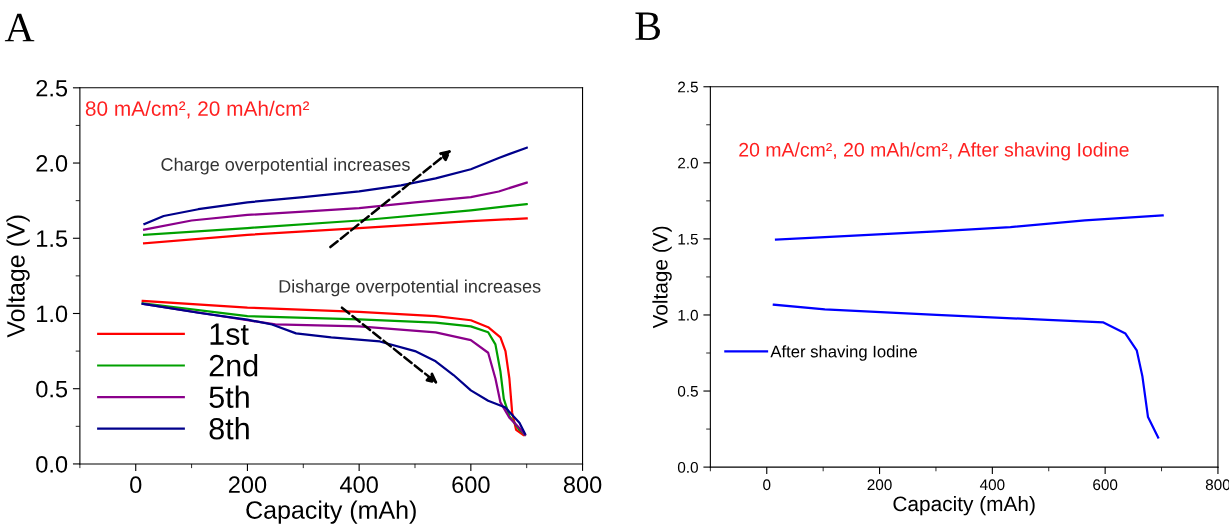  I want to click on annotation: 20 mA/cm², 20 mAh/cm², After shaving Iodine, so click(934, 151).